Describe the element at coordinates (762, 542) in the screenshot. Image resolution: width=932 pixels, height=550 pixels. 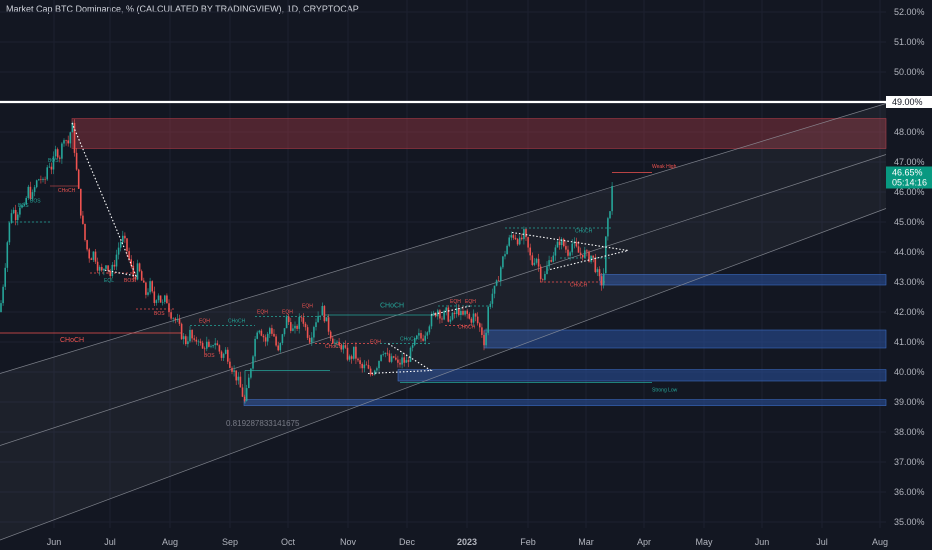
I see `x-tick-label: Jun` at that location.